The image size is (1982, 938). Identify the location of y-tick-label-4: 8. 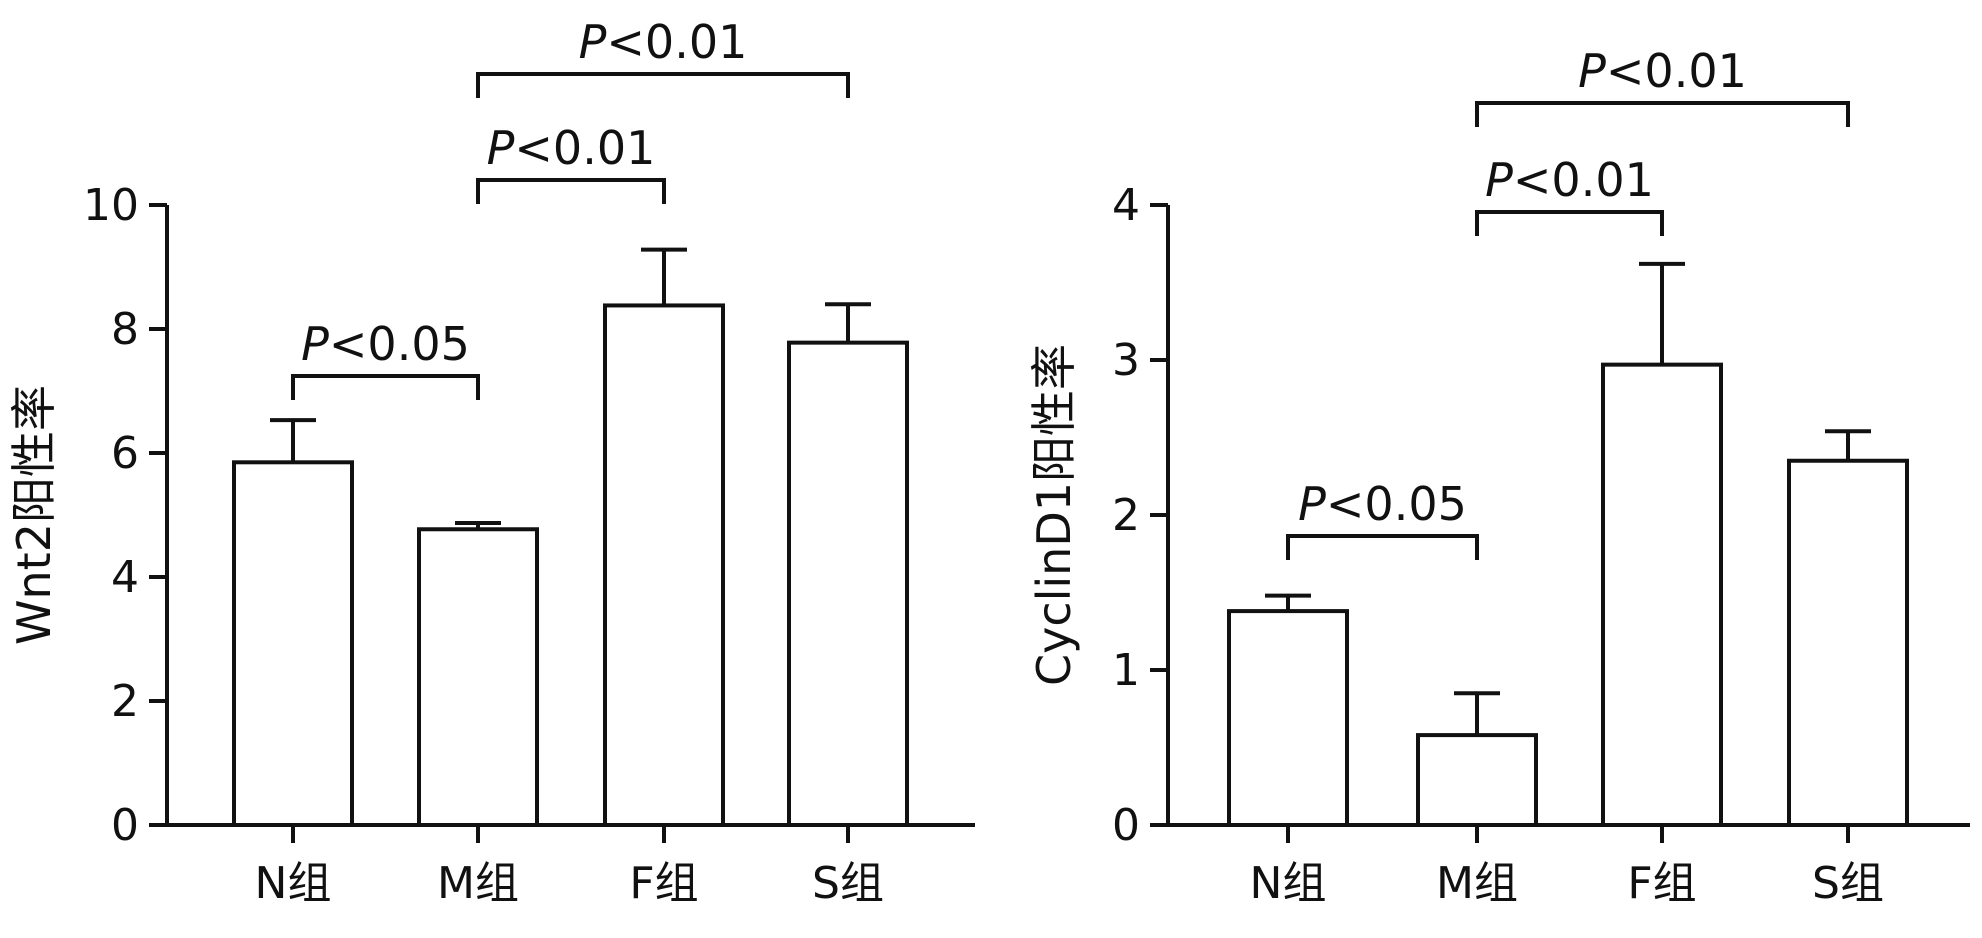
(125, 329).